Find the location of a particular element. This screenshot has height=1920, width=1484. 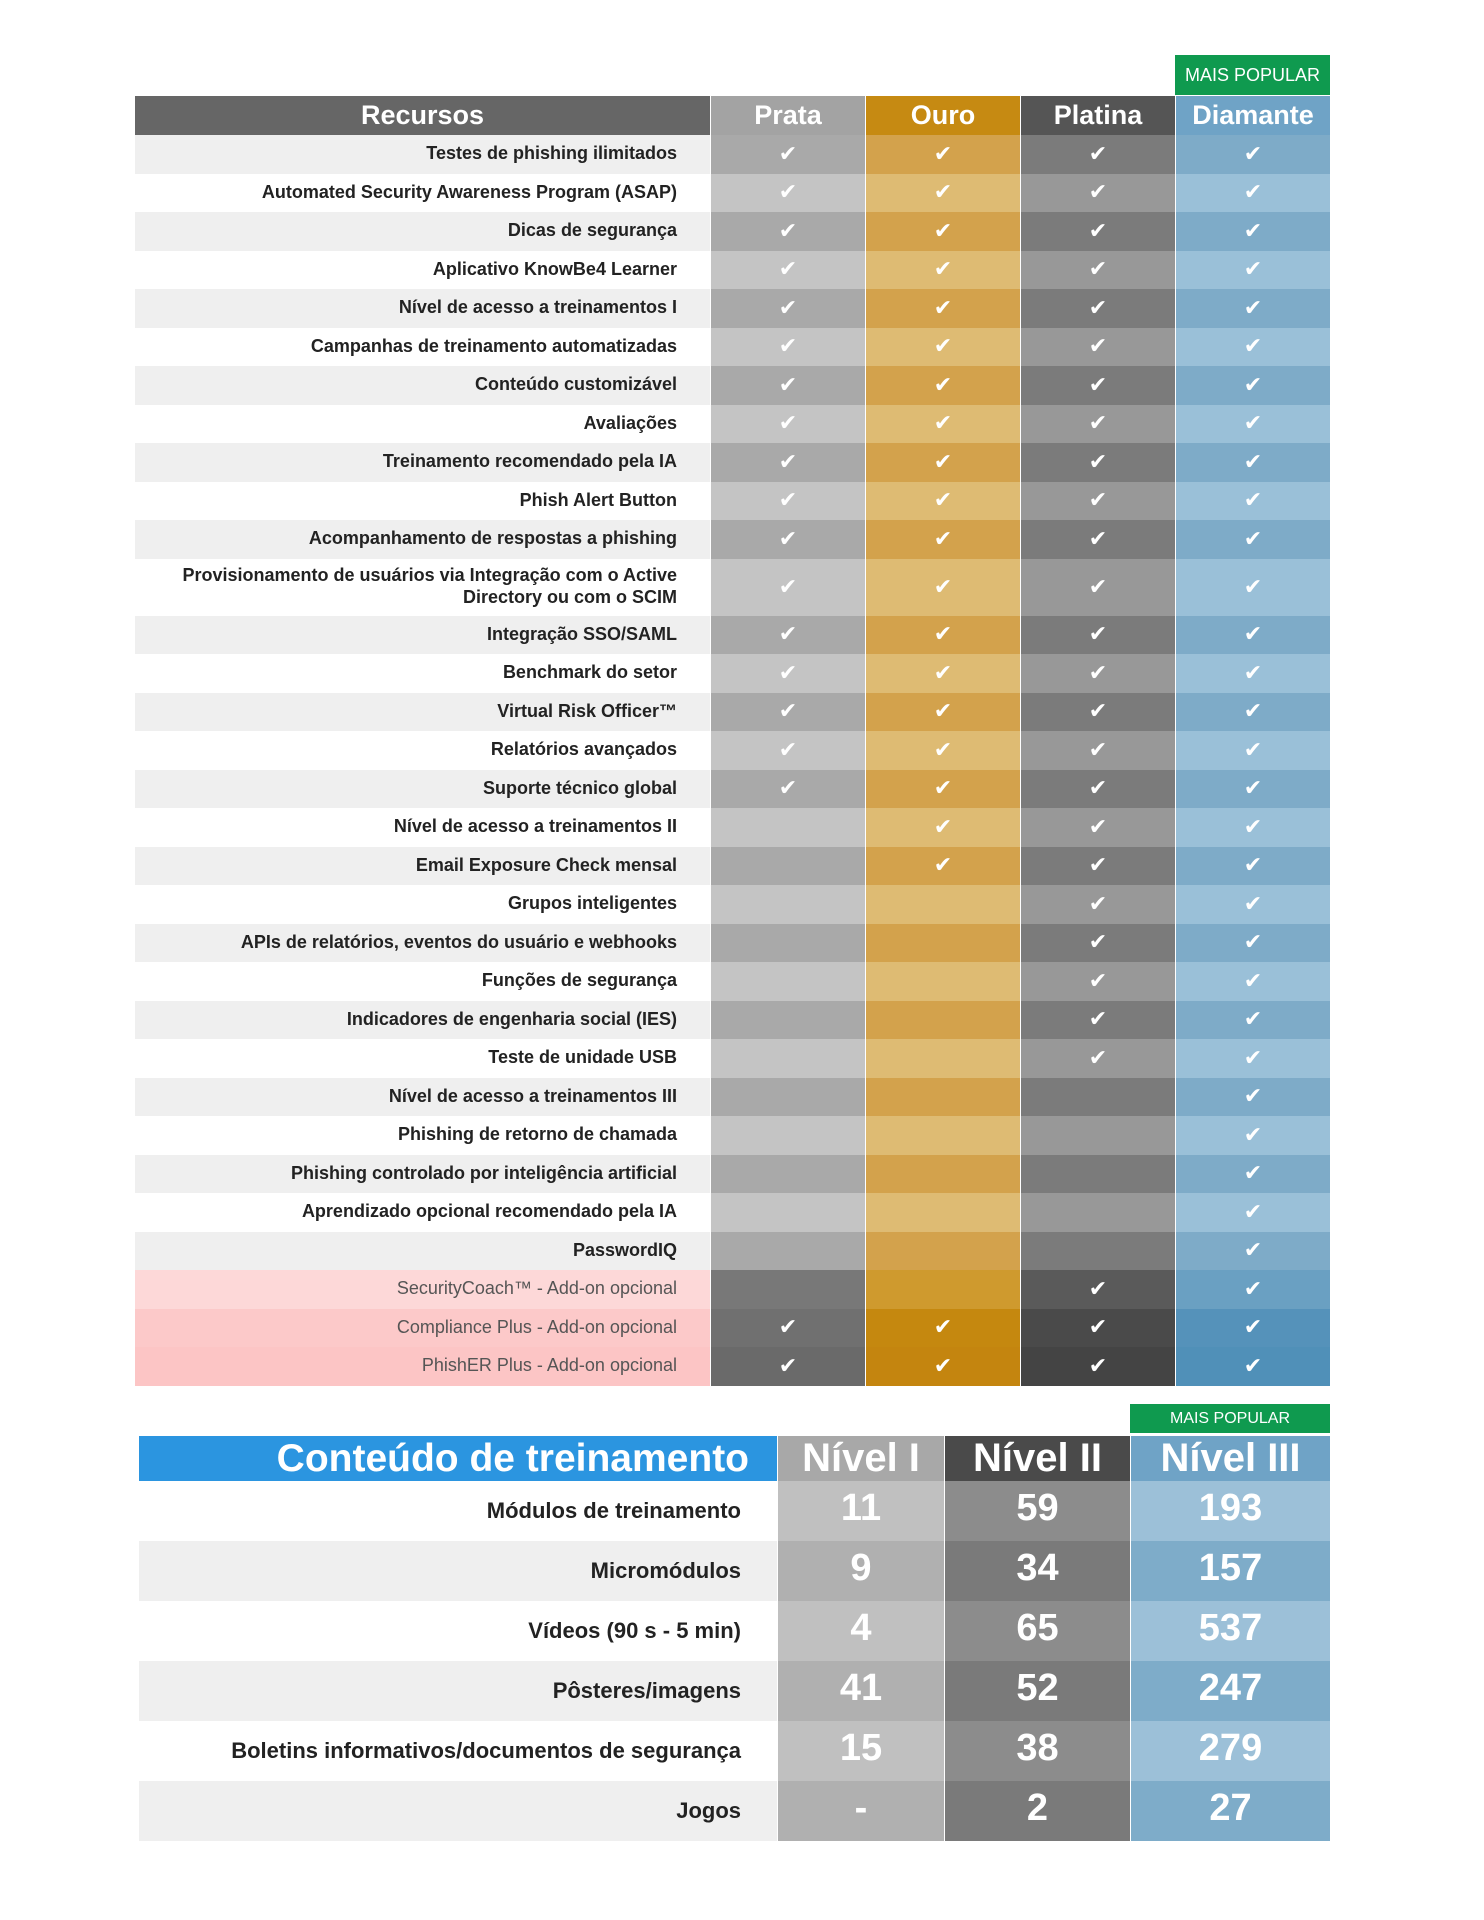

feature-label: Nível de acesso a treinamentos II is located at coordinates (422, 827).